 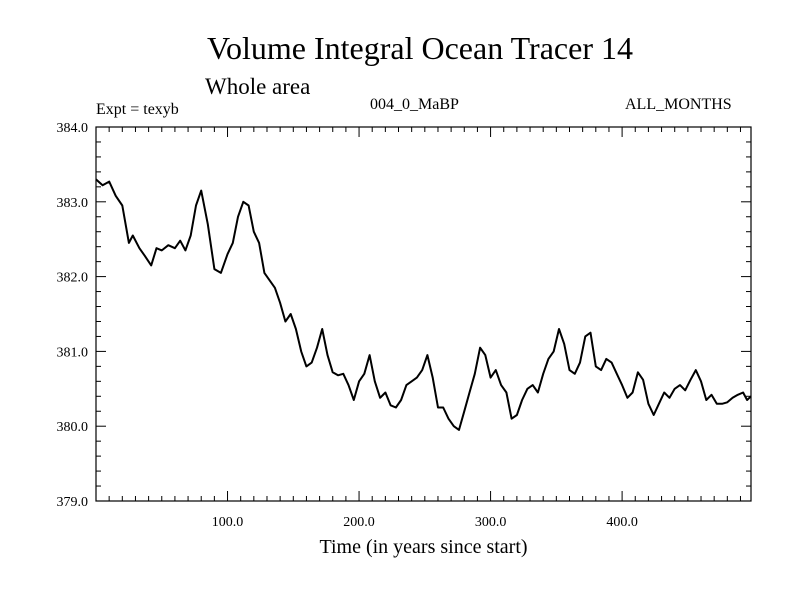 What do you see at coordinates (73, 502) in the screenshot?
I see `y-tick-label: 379.0` at bounding box center [73, 502].